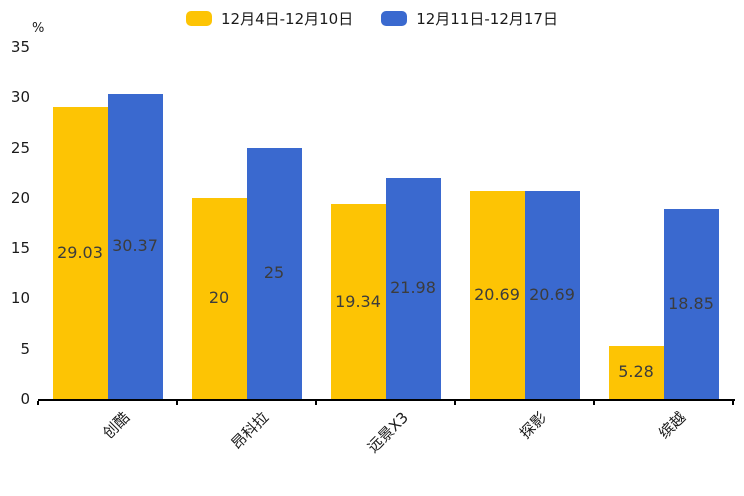  I want to click on legend-item-series-1: 12月11日-12月17日, so click(469, 18).